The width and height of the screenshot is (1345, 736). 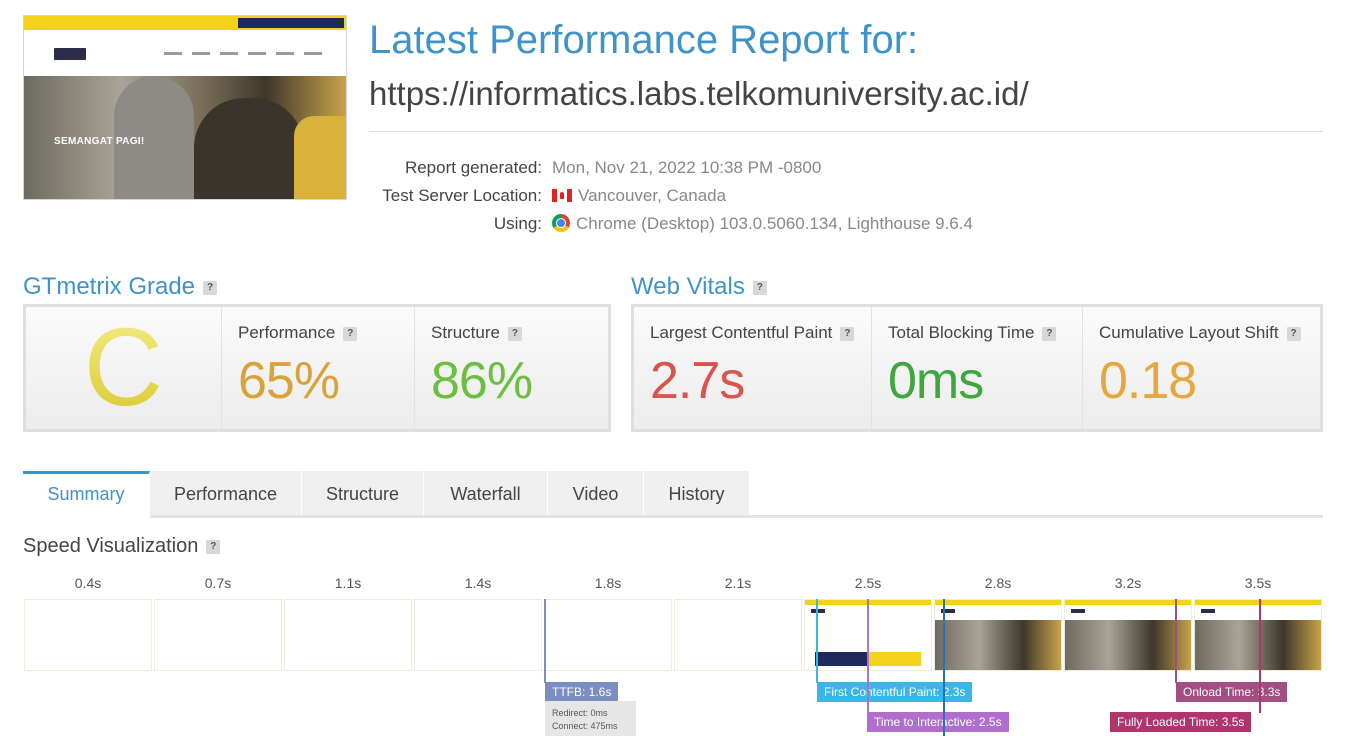 I want to click on frame-time-label: 1.4s, so click(x=478, y=583).